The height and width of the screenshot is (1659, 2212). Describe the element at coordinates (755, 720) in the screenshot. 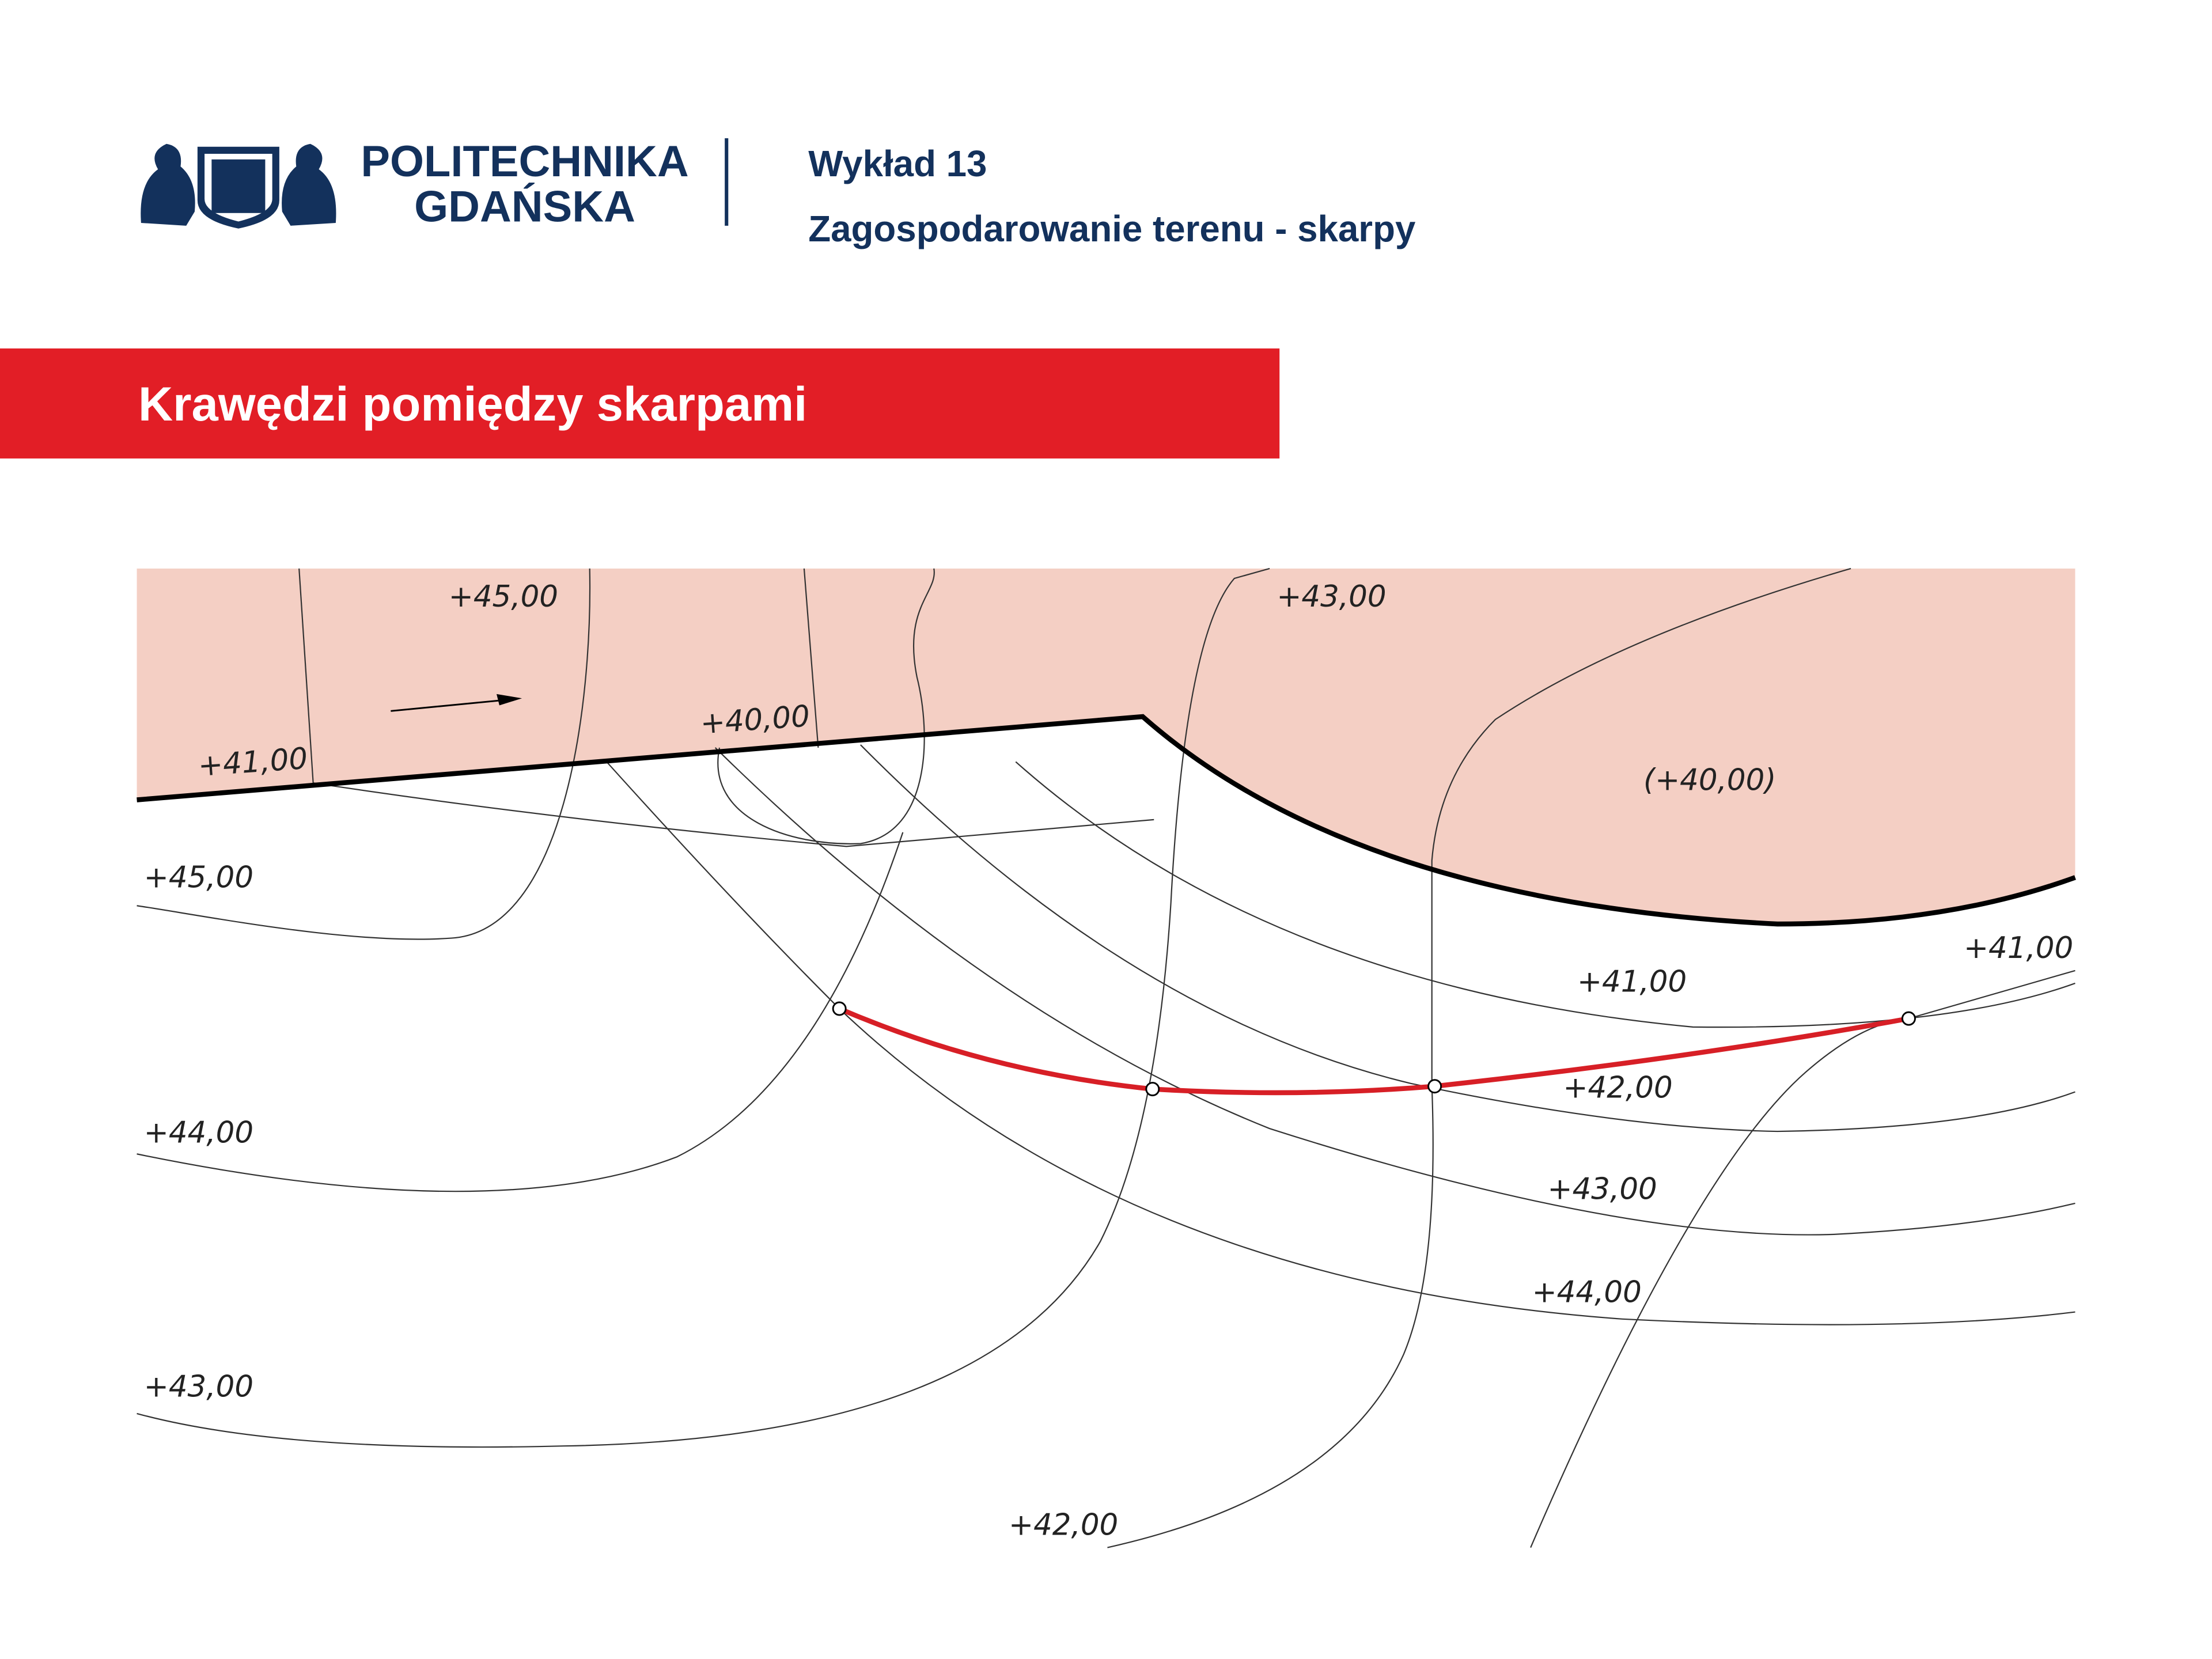

I see `elevation-label: +40,00` at that location.